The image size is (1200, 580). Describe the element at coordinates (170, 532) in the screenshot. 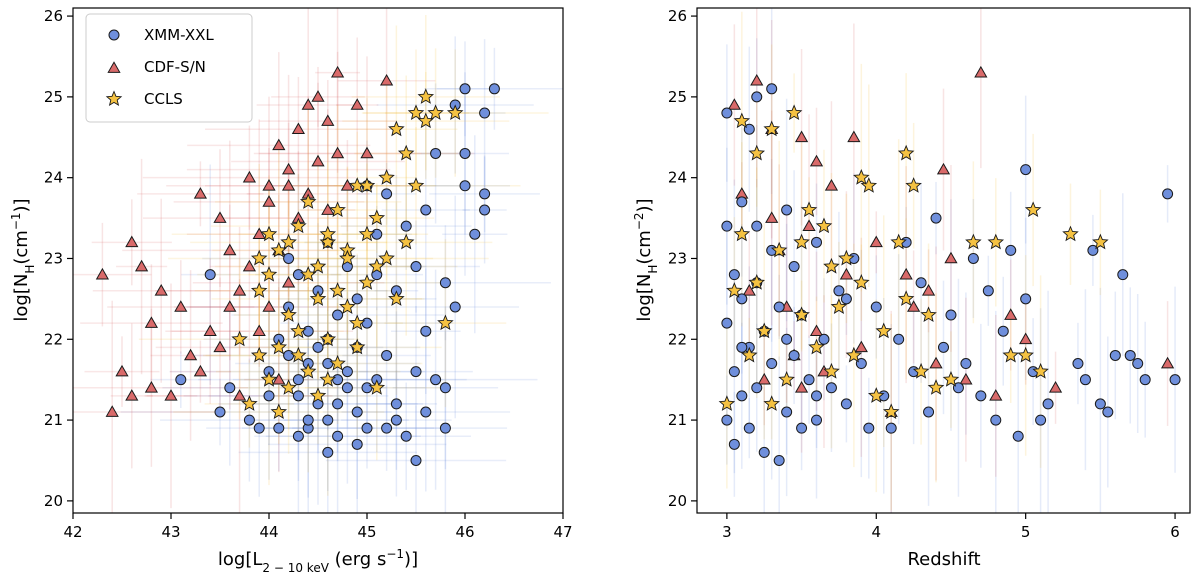

I see `left-x-tick-label: 43` at that location.